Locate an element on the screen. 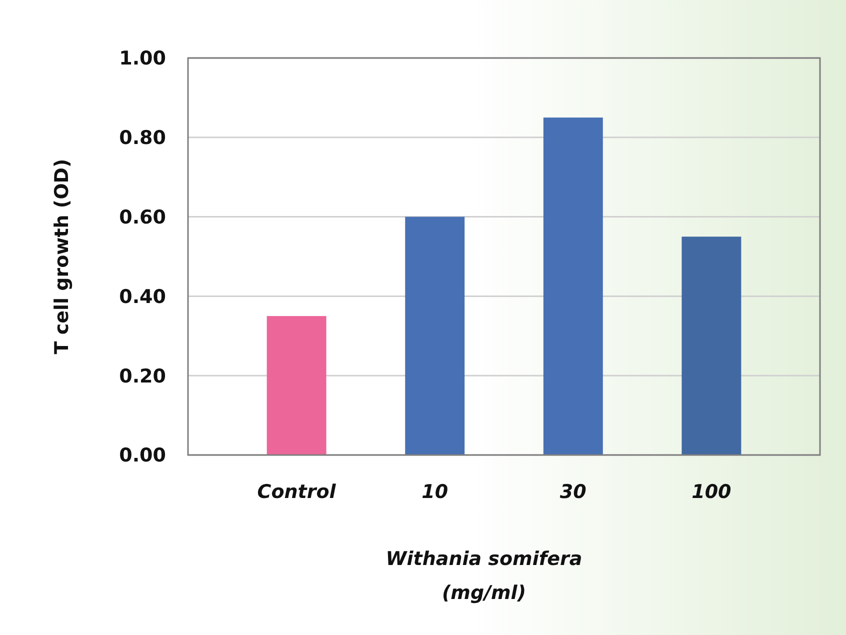 Image resolution: width=846 pixels, height=635 pixels. x-tick-label: 10 is located at coordinates (435, 492).